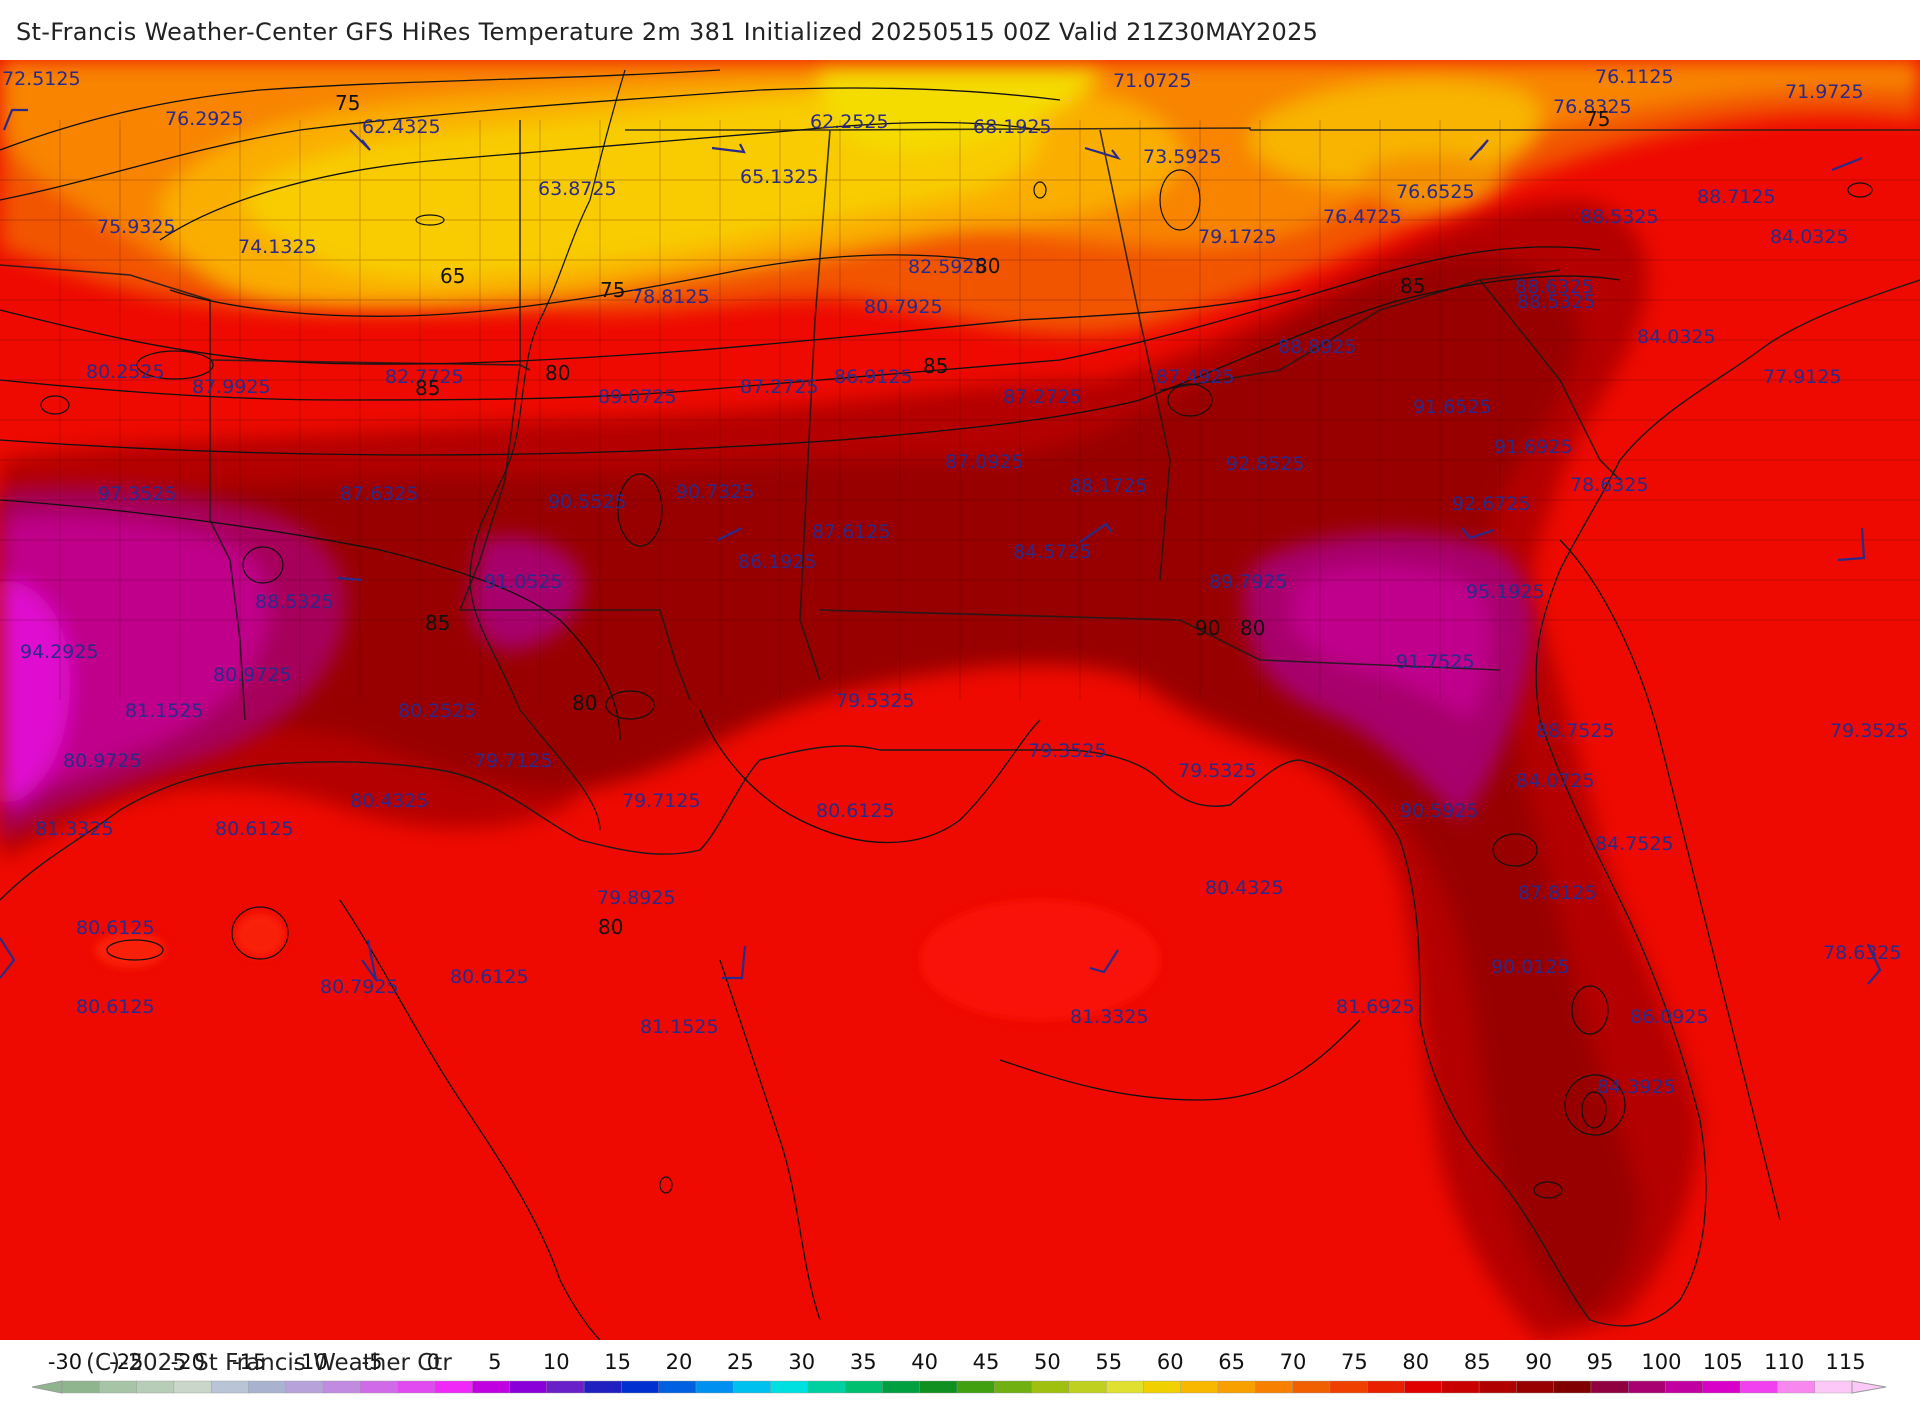 This screenshot has height=1404, width=1920. What do you see at coordinates (1152, 81) in the screenshot?
I see `value-label: 71.0725` at bounding box center [1152, 81].